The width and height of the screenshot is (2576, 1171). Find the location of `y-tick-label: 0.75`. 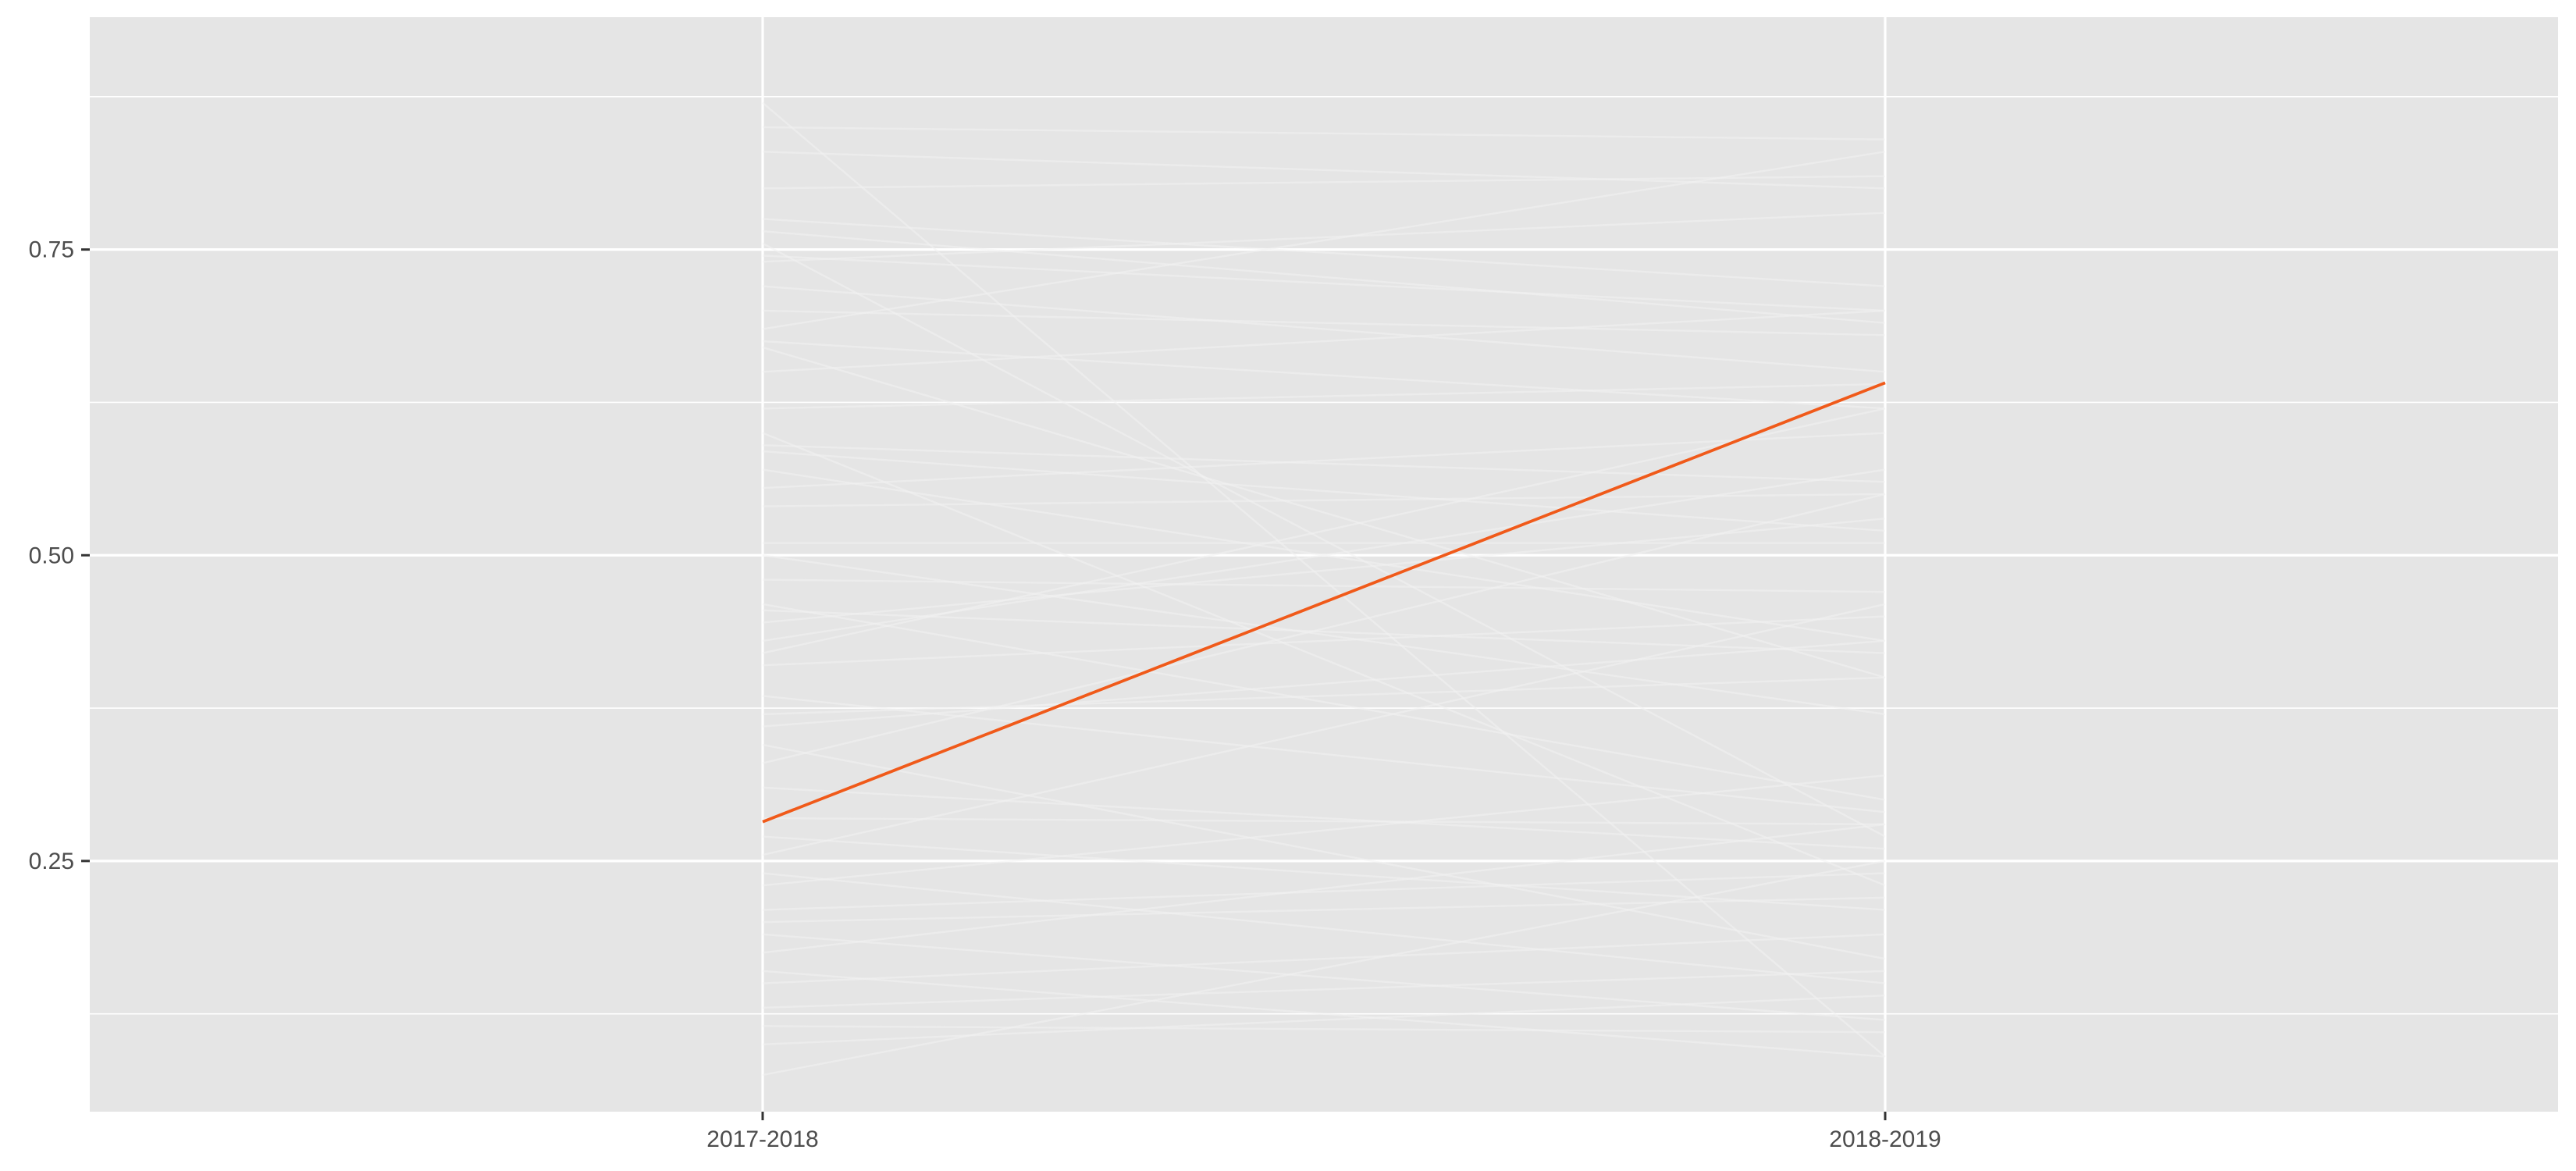

y-tick-label: 0.75 is located at coordinates (51, 250).